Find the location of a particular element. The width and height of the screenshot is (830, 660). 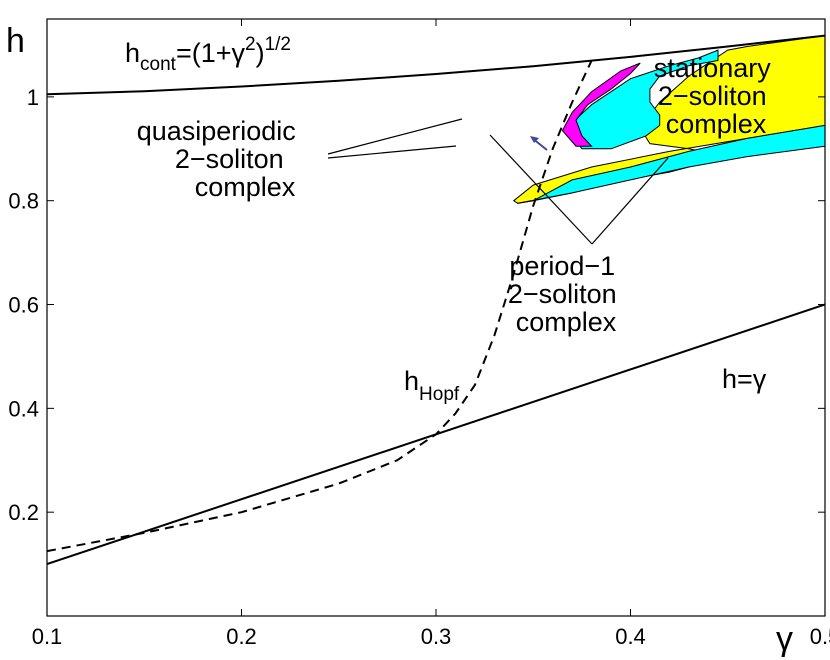

hcont-rest2: ) is located at coordinates (260, 53).